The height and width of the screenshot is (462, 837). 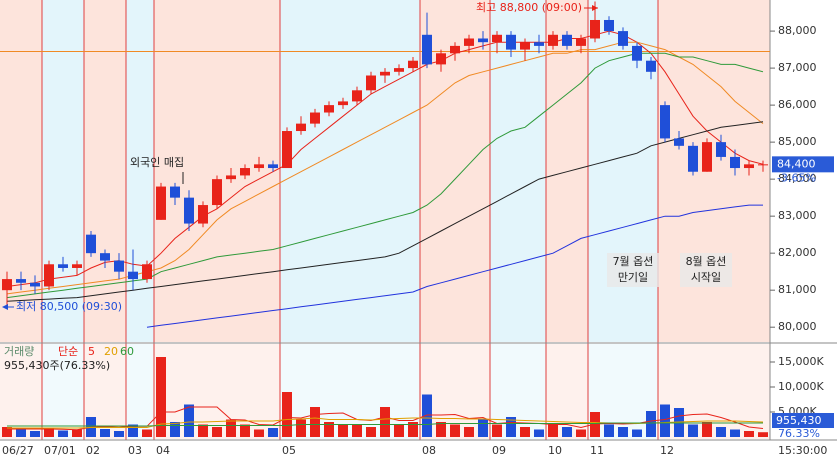 I want to click on last-volume-label: 955,430, so click(x=799, y=420).